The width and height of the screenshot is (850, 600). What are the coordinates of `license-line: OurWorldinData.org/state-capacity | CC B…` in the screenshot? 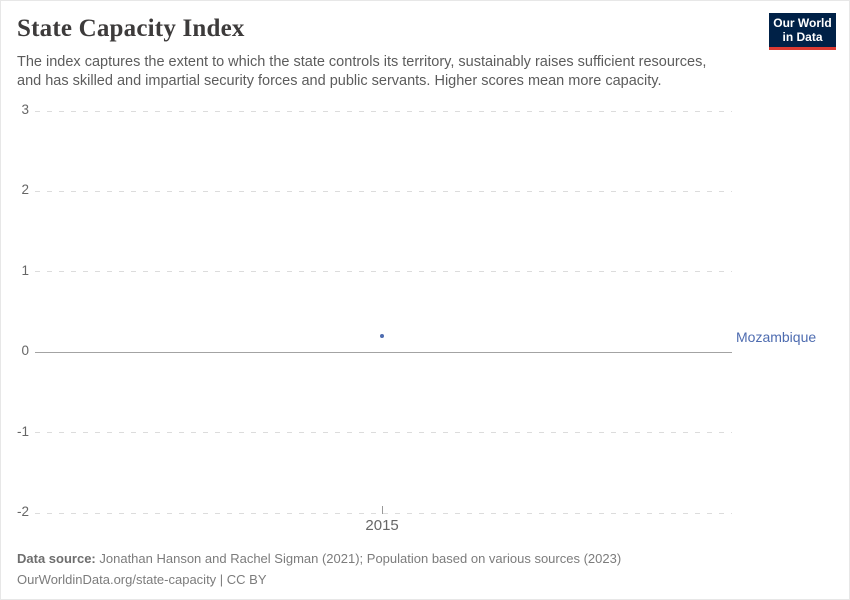 It's located at (142, 579).